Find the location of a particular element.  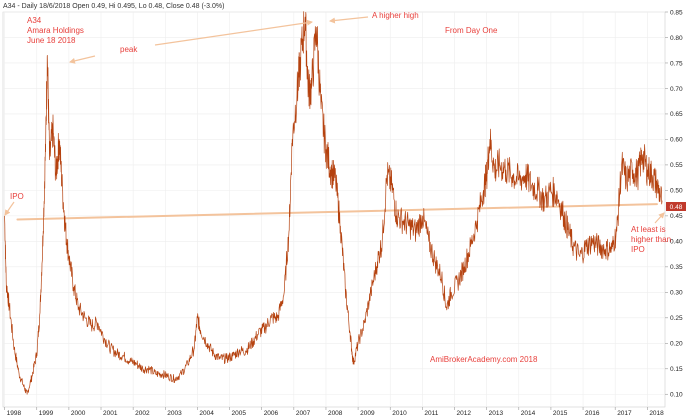

x-tick-label: 2013 is located at coordinates (496, 413).